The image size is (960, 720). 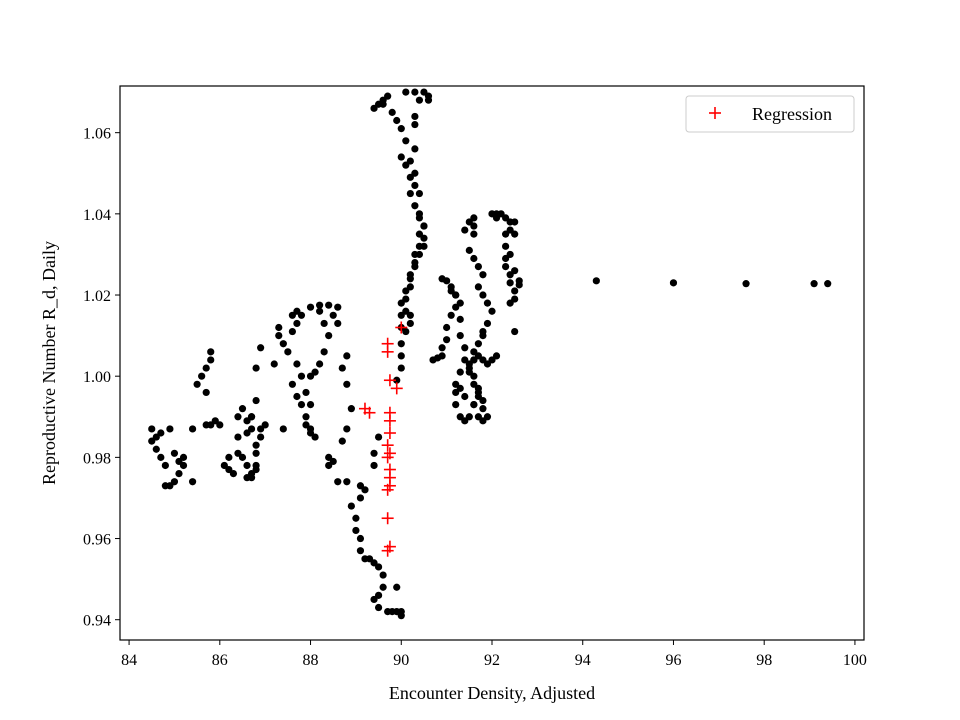 What do you see at coordinates (792, 114) in the screenshot?
I see `legend-label-regression: Regression` at bounding box center [792, 114].